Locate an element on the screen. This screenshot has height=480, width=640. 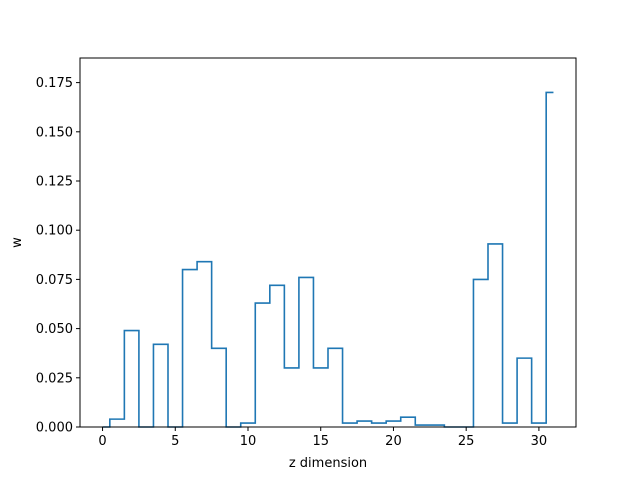
y-tick-label: 0.125 is located at coordinates (54, 182).